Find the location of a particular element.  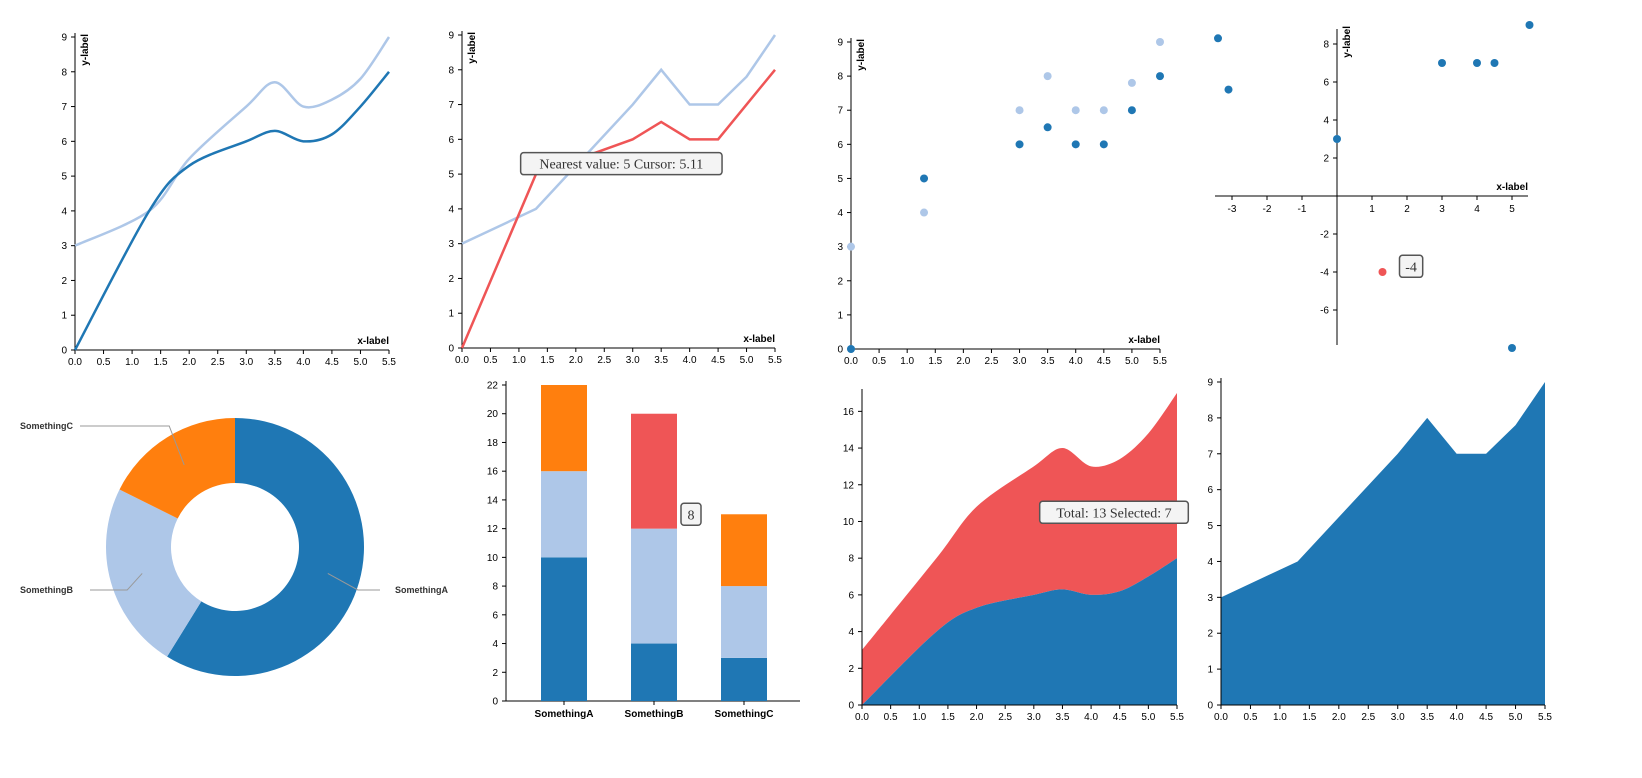

y-tick-label: 9 is located at coordinates (840, 43).